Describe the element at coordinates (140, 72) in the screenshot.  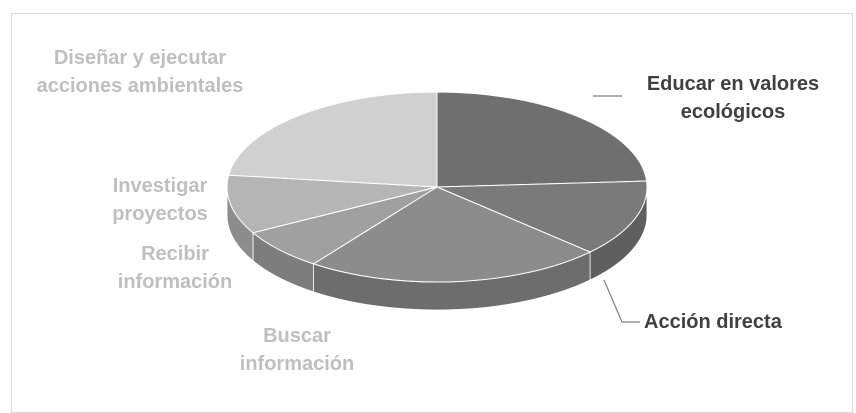
I see `label-disenar: Diseñar y ejecutar acciones ambientales` at that location.